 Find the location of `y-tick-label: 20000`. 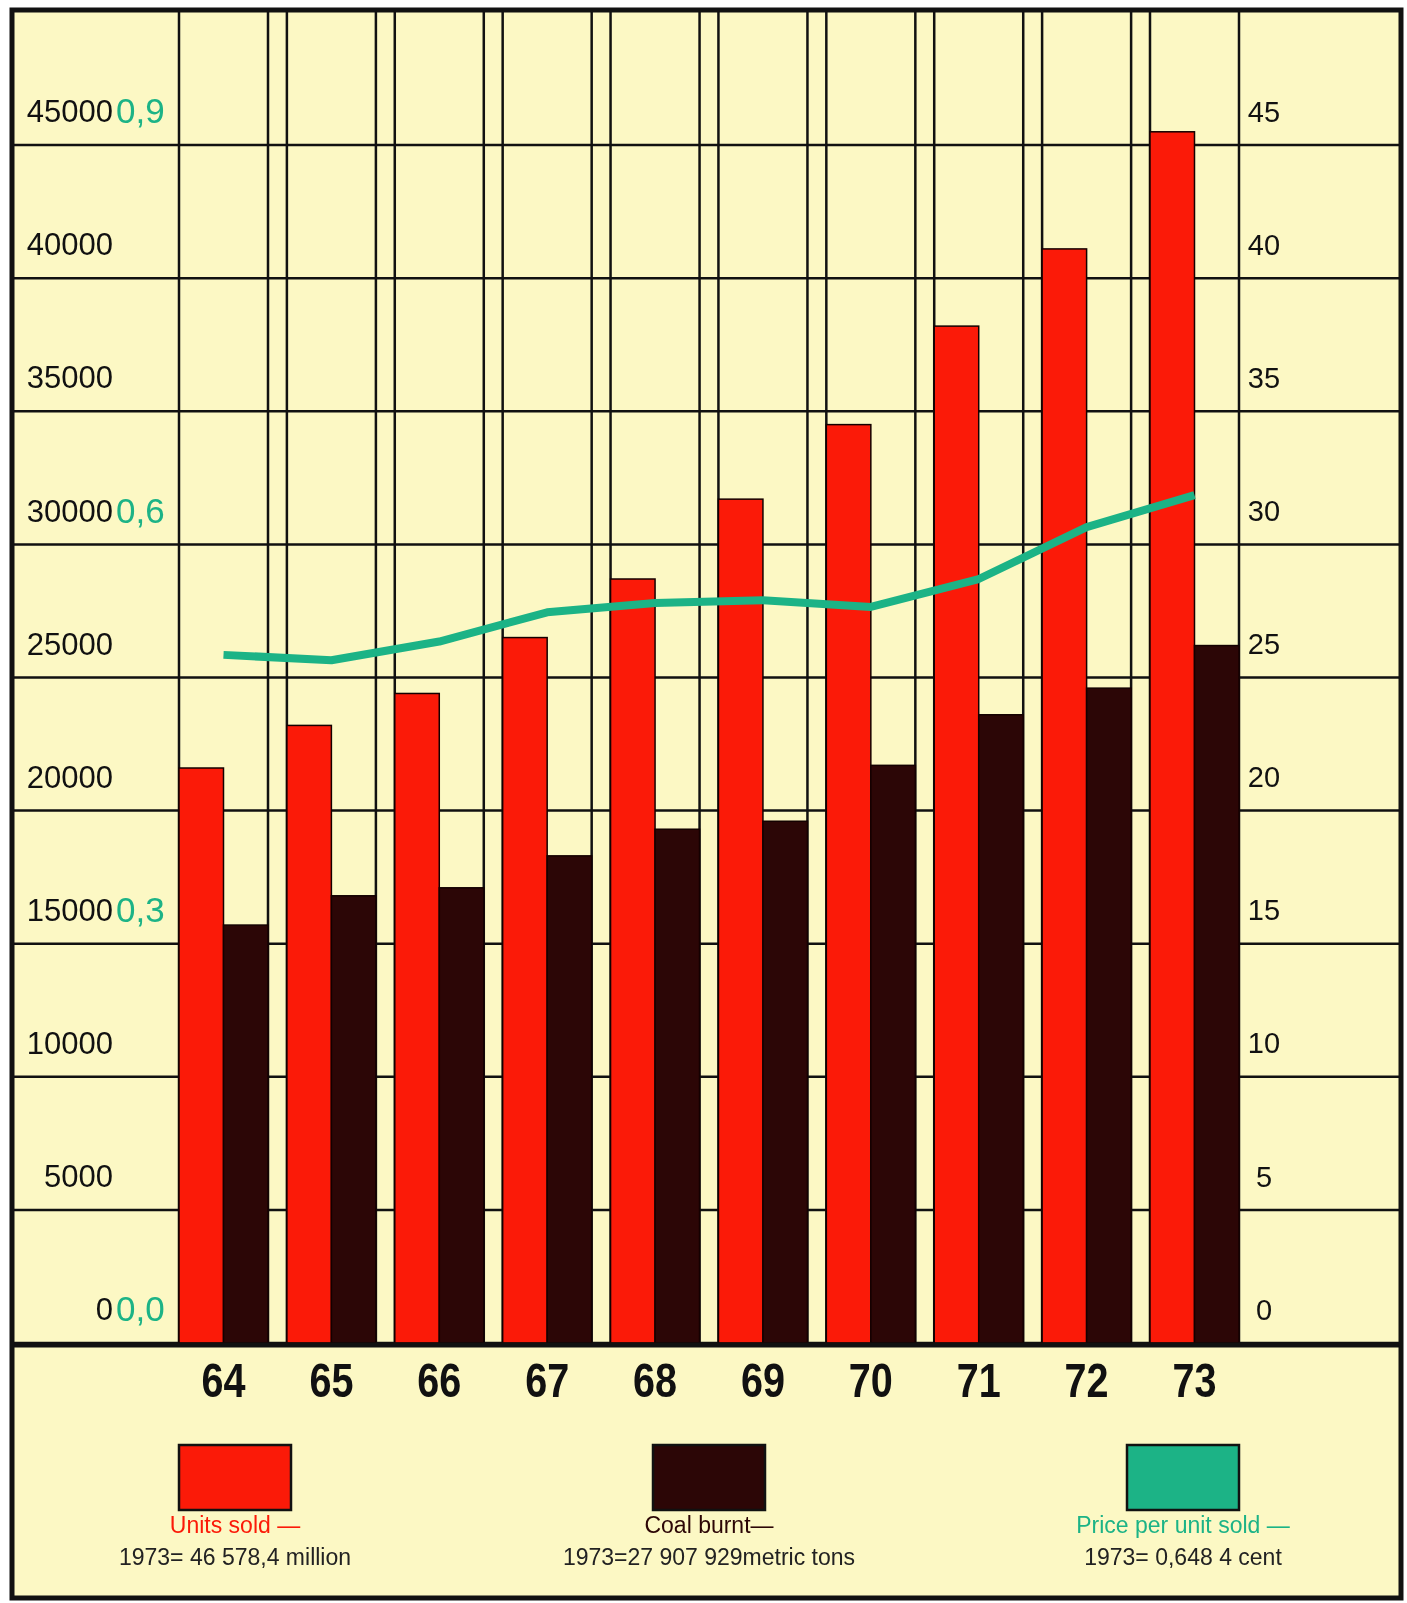

y-tick-label: 20000 is located at coordinates (69, 777).